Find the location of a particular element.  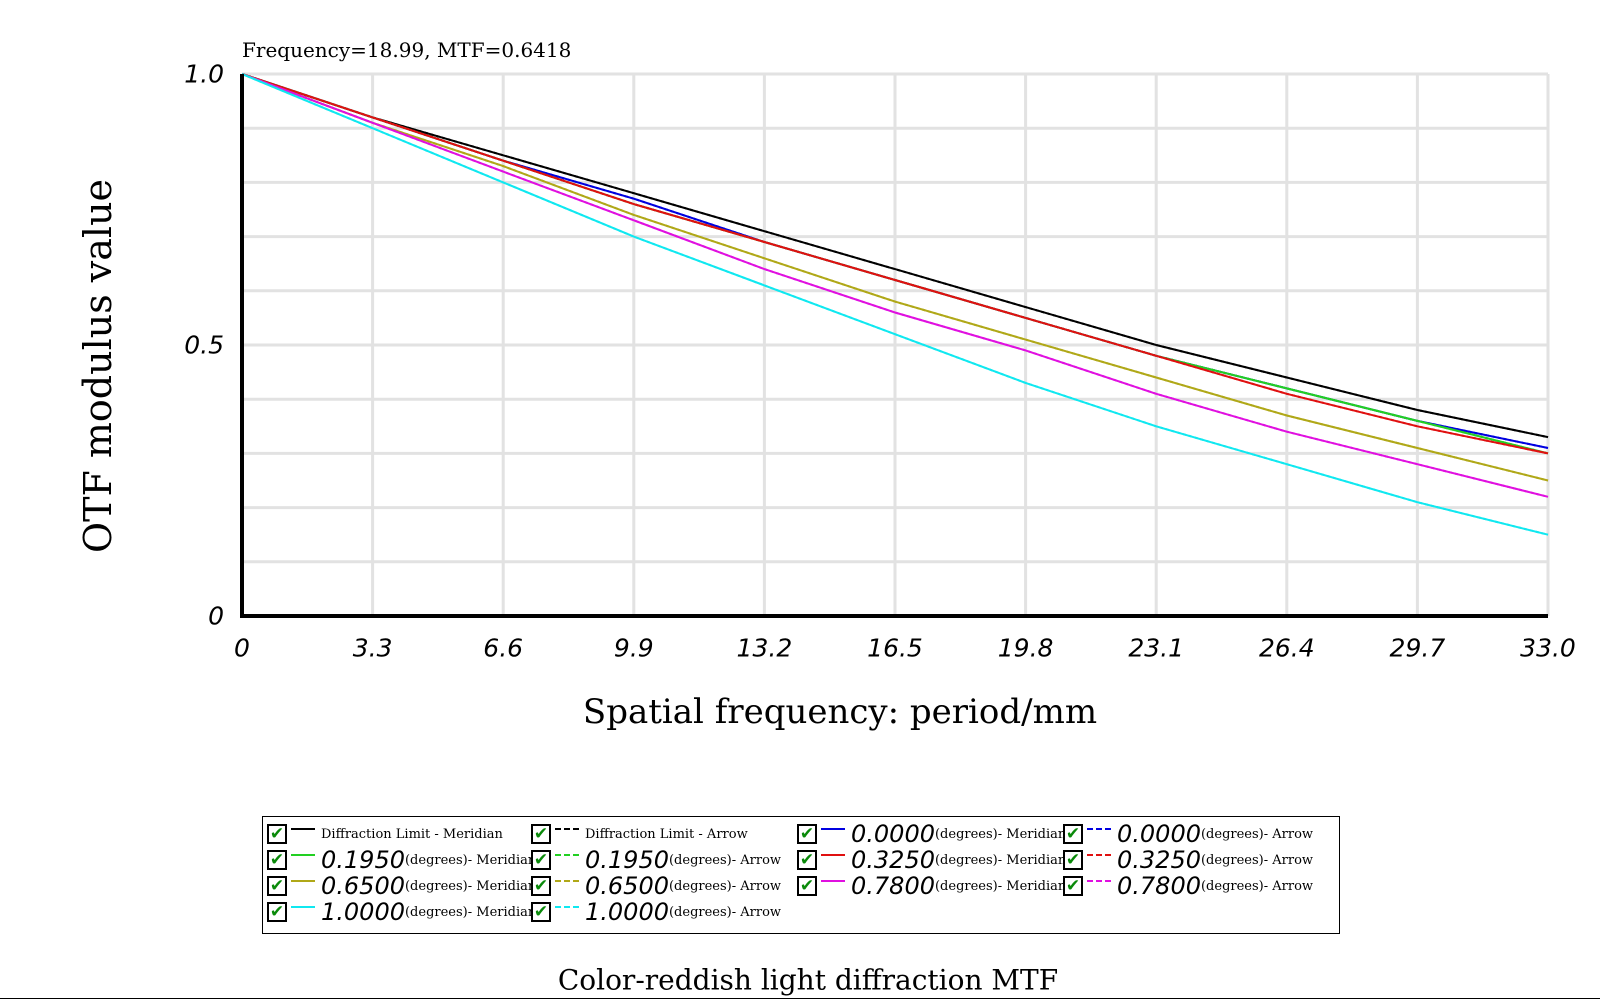

legend-angle: 0.6500 is located at coordinates (363, 886).